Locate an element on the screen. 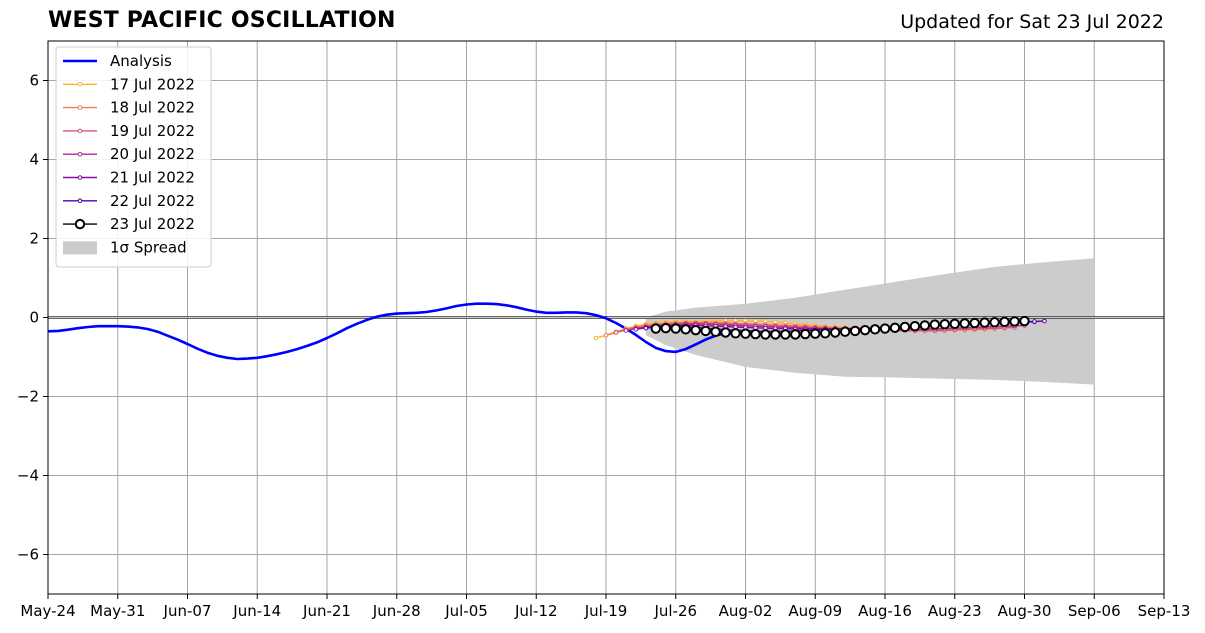 Image resolution: width=1205 pixels, height=633 pixels. spread-band-group is located at coordinates (870, 321).